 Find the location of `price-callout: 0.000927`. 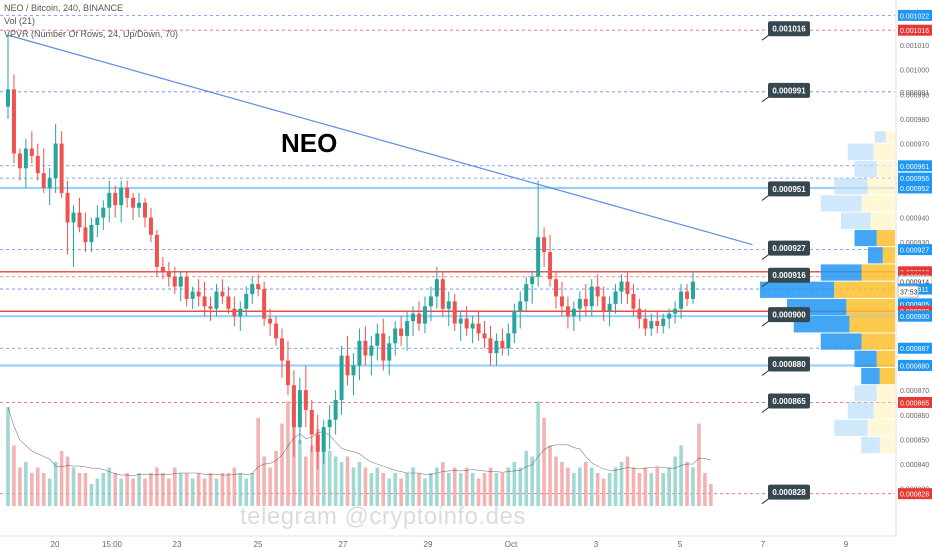

price-callout: 0.000927 is located at coordinates (785, 250).